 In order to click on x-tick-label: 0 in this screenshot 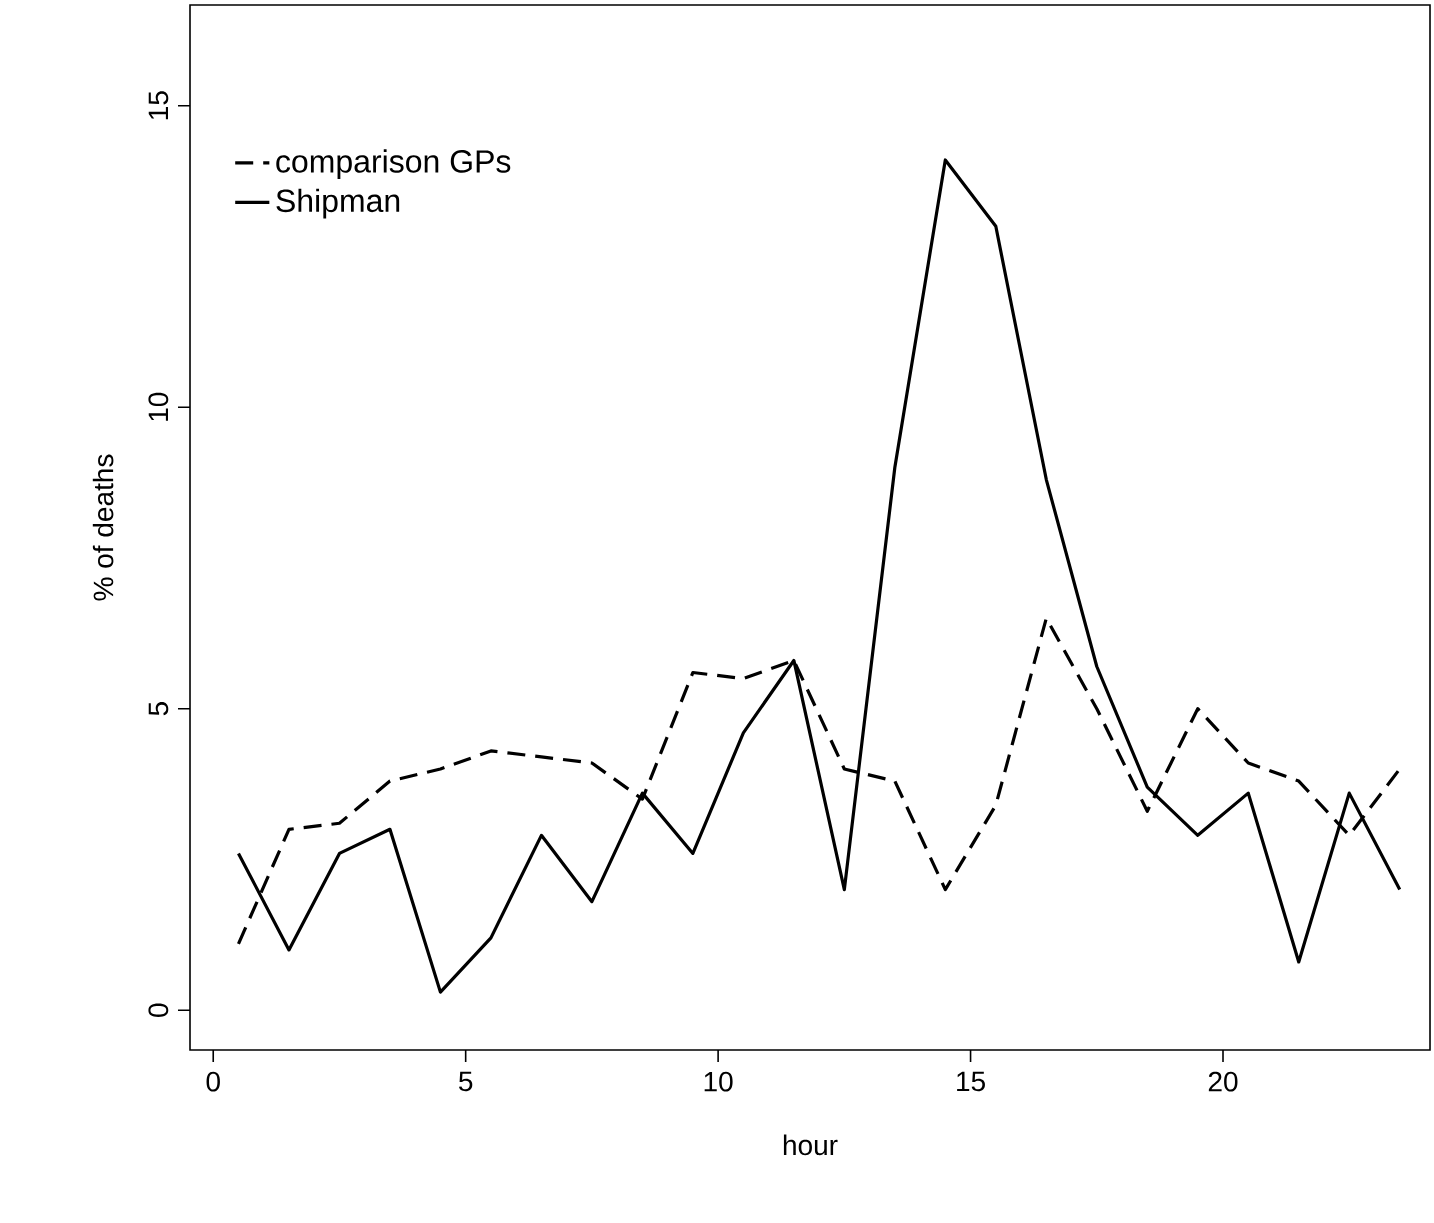, I will do `click(213, 1081)`.